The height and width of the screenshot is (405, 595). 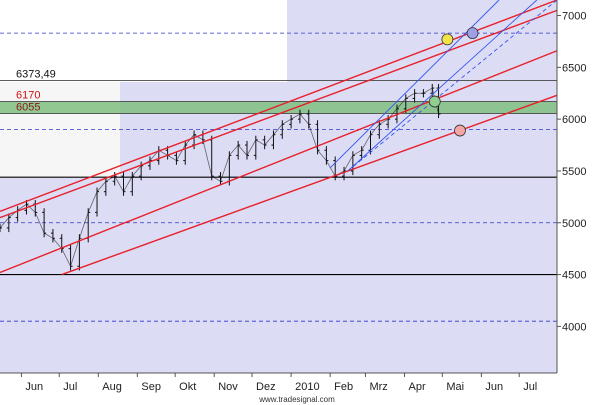 What do you see at coordinates (307, 387) in the screenshot?
I see `x-tick-label: 2010` at bounding box center [307, 387].